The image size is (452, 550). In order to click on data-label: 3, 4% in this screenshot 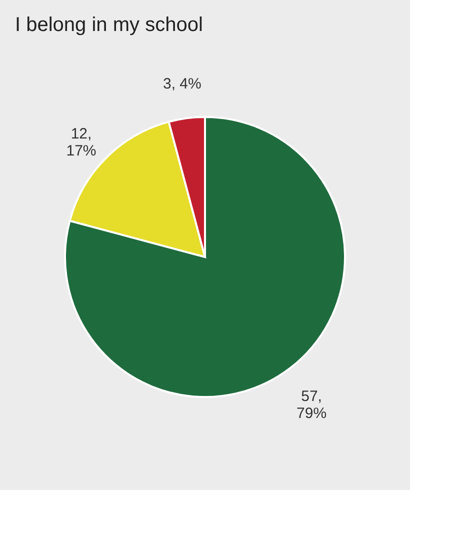, I will do `click(182, 83)`.